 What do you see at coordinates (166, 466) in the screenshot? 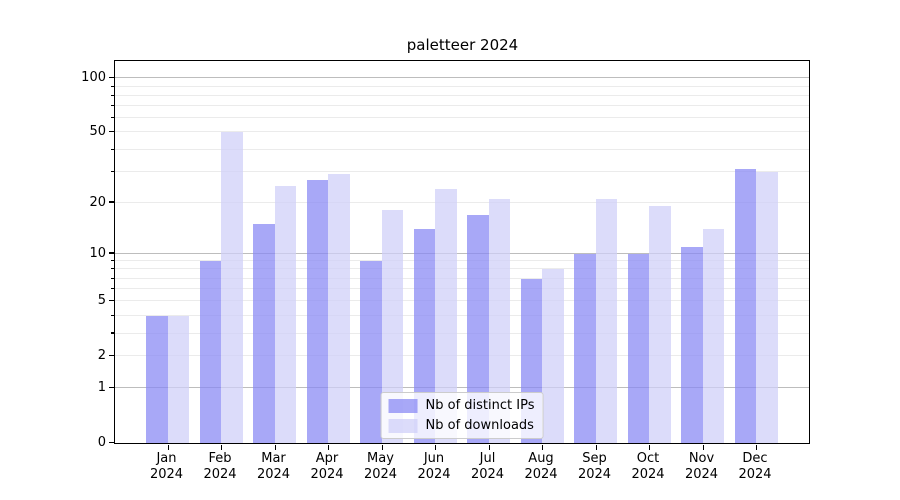
I see `x-tick-label: Jan 2024` at bounding box center [166, 466].